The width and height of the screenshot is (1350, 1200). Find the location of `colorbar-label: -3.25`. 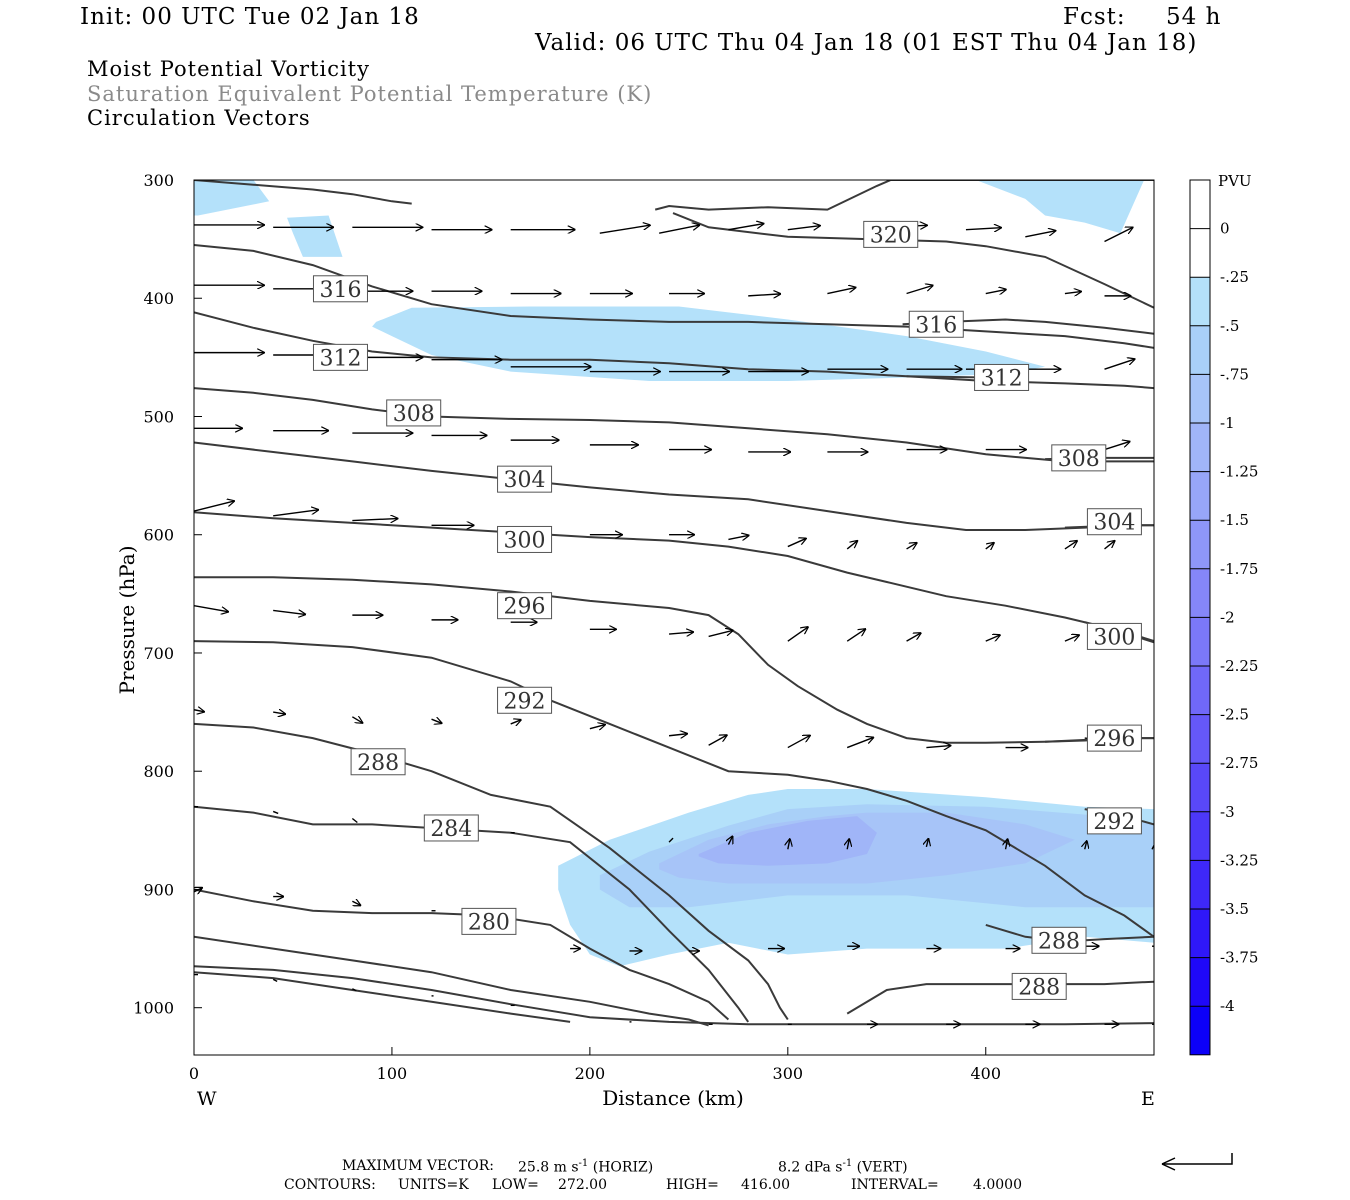

colorbar-label: -3.25 is located at coordinates (1239, 860).